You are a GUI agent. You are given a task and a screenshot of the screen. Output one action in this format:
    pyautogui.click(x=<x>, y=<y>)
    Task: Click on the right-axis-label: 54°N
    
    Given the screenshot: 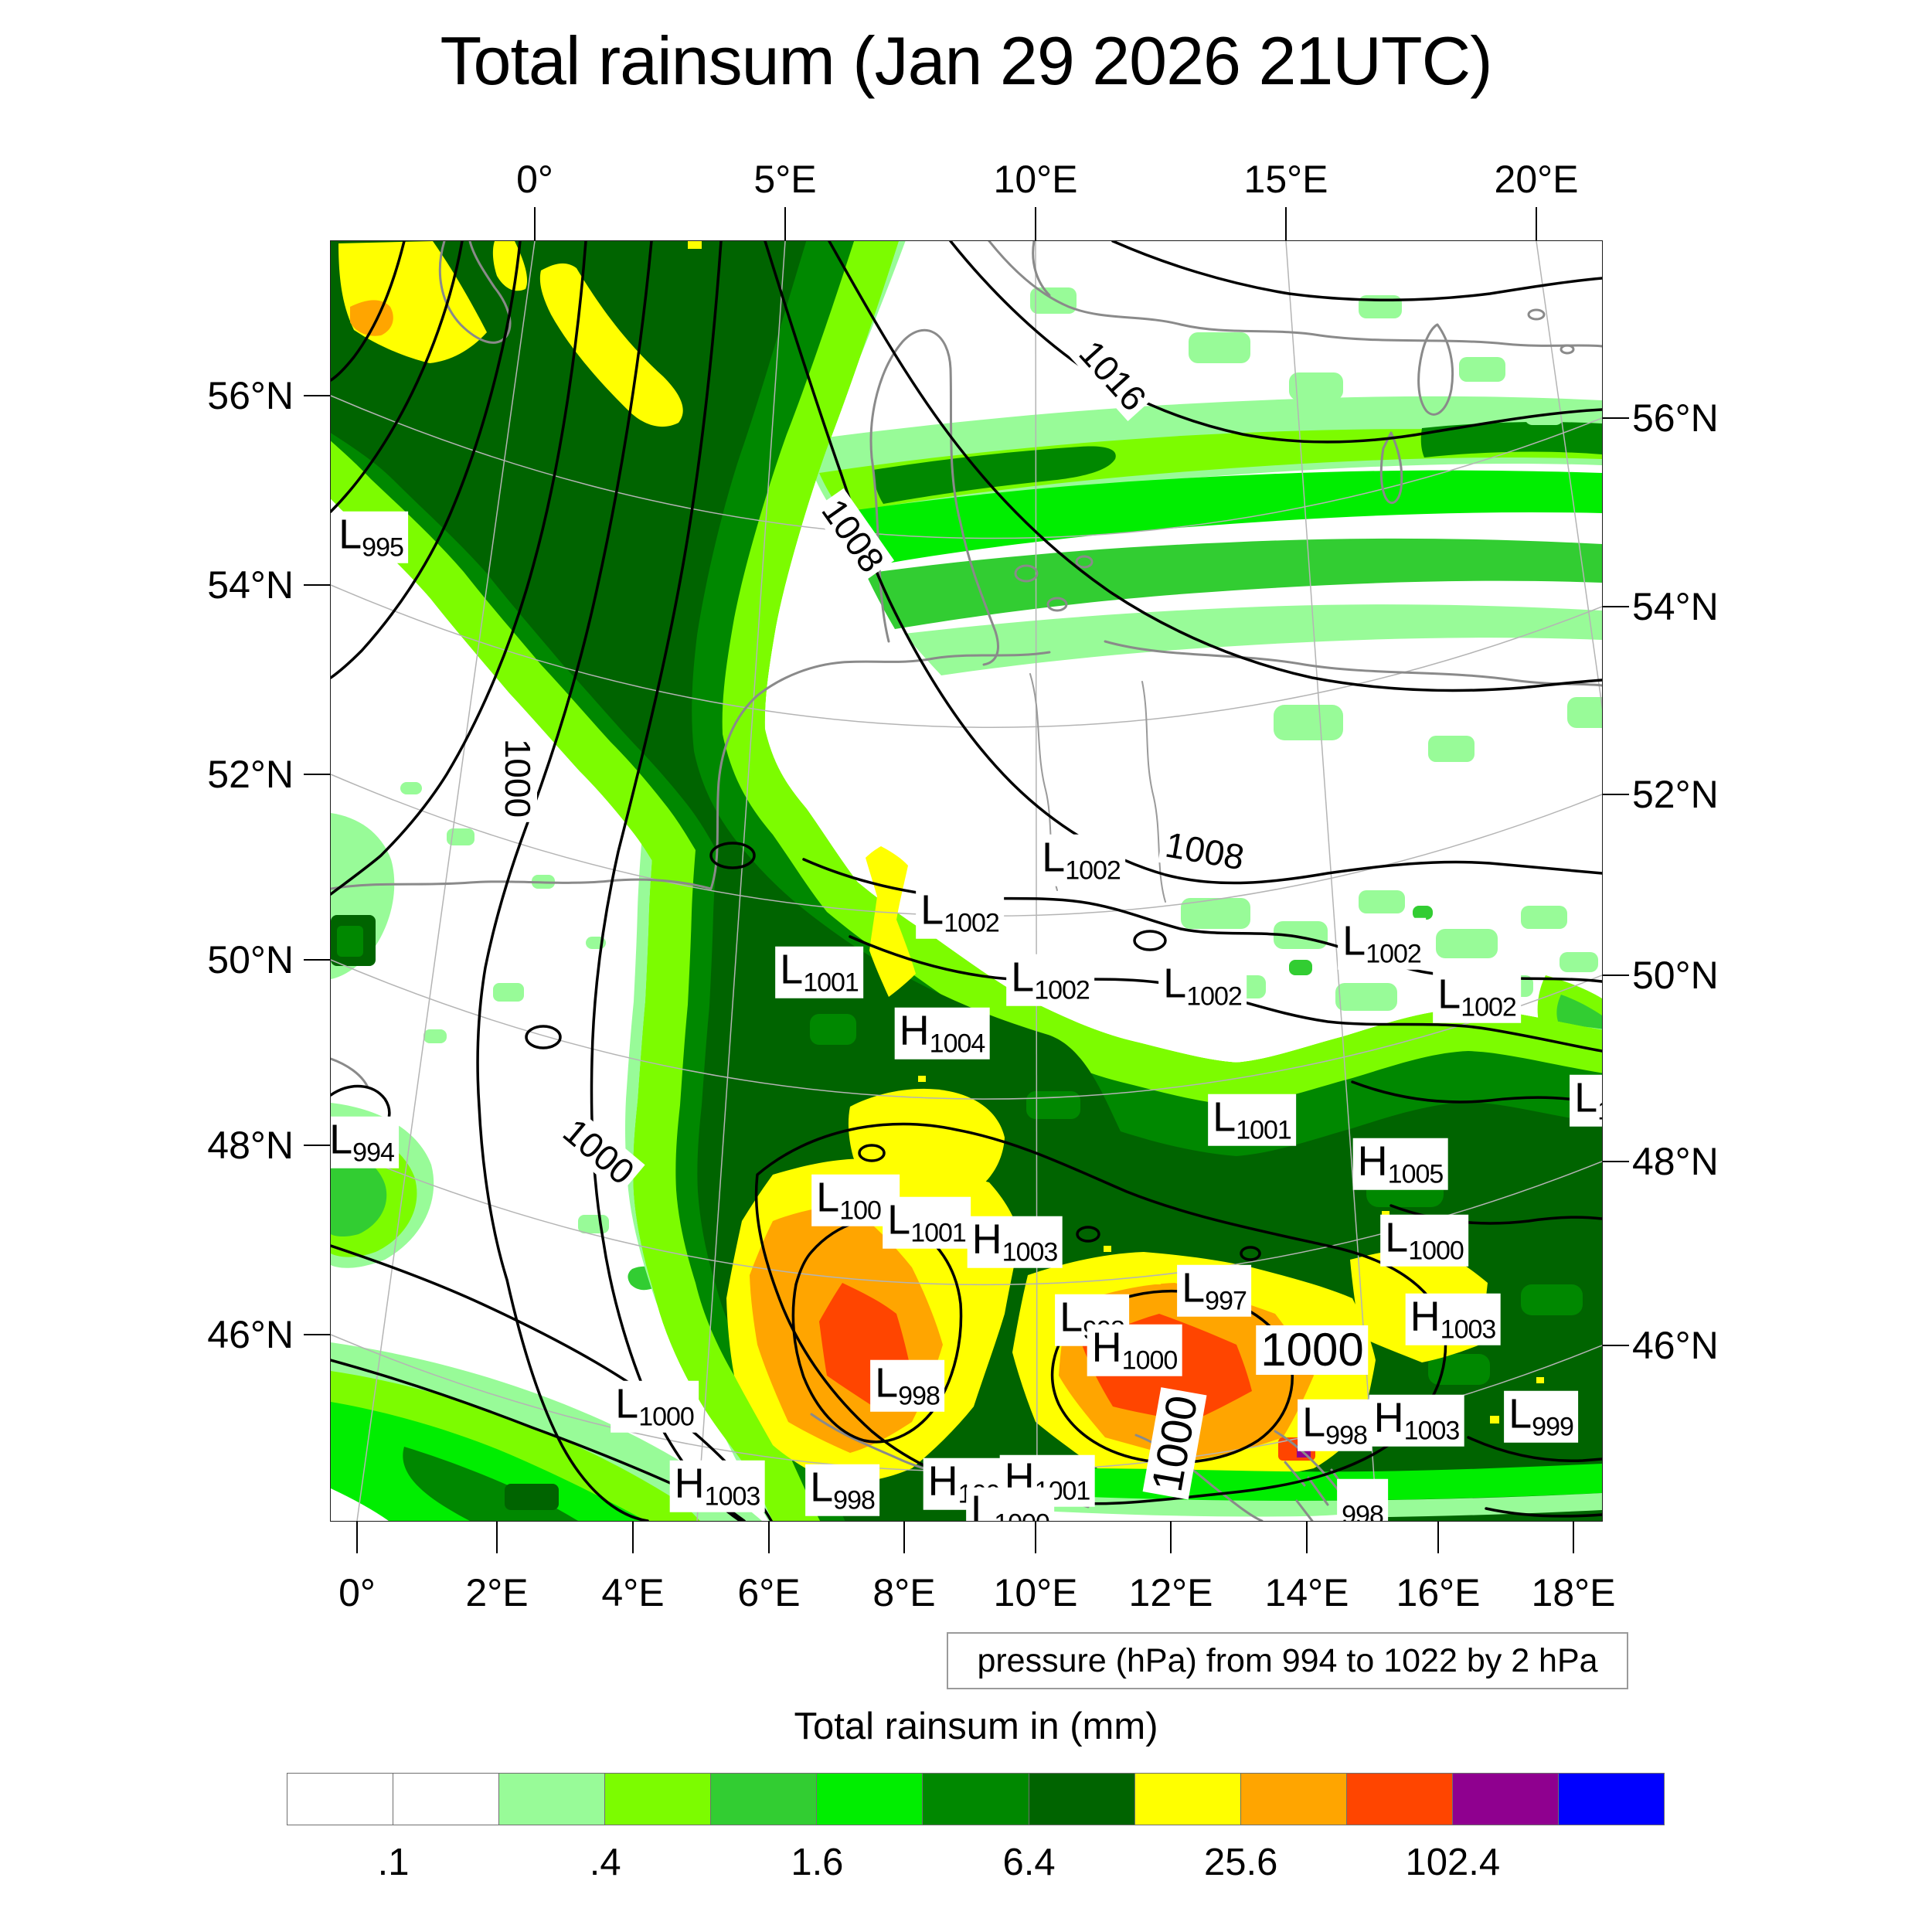 What is the action you would take?
    pyautogui.click(x=1675, y=606)
    